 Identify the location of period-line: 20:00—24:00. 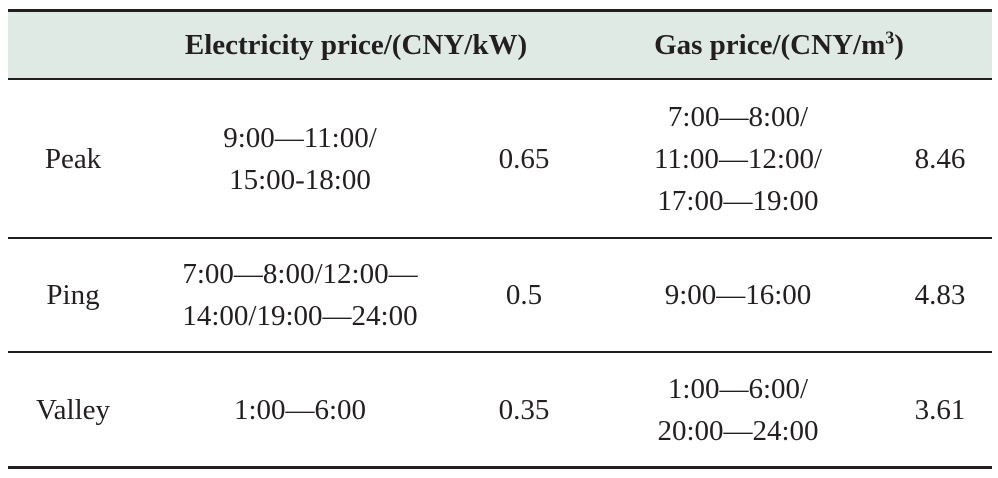
(738, 430).